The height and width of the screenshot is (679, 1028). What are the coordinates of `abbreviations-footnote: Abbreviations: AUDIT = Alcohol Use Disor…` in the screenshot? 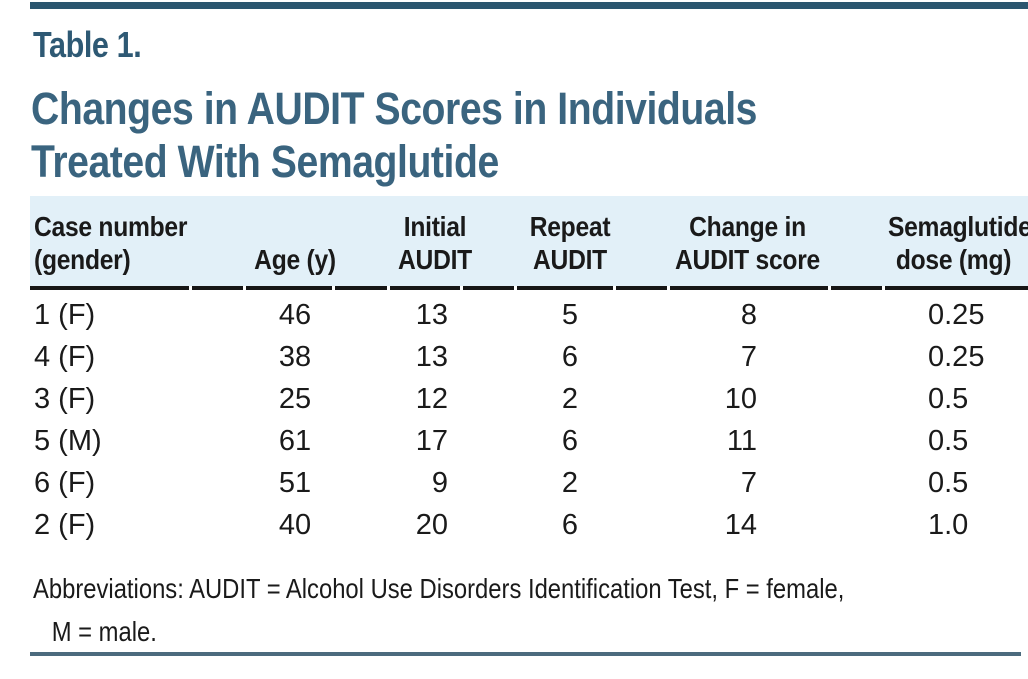 It's located at (500, 610).